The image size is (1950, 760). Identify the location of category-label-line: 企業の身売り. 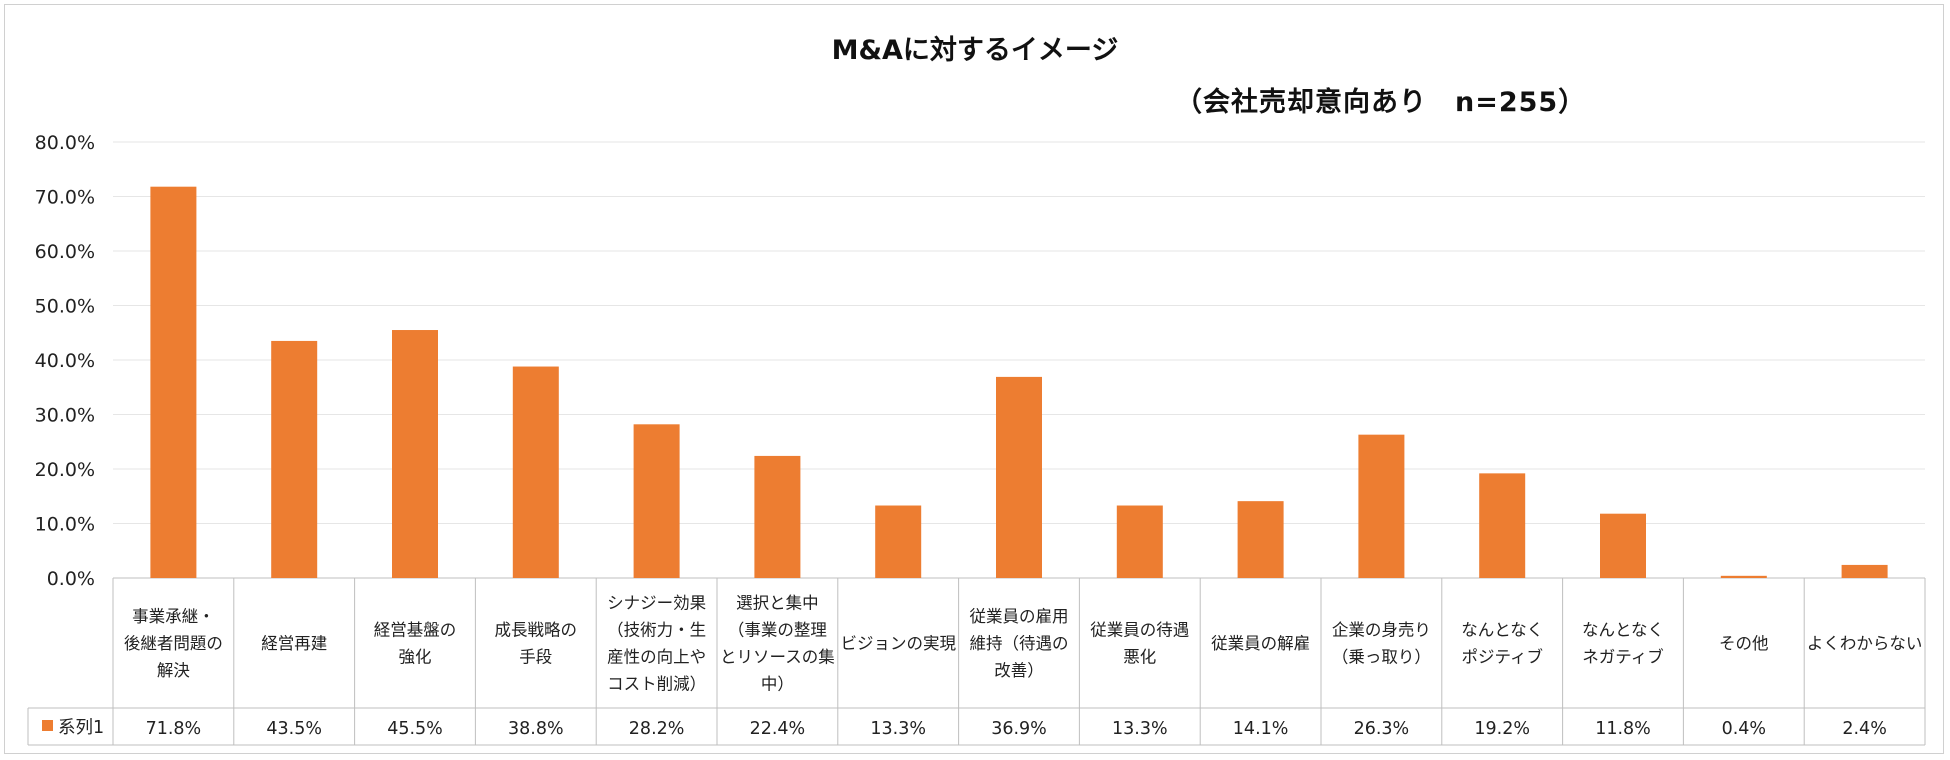
(1381, 630).